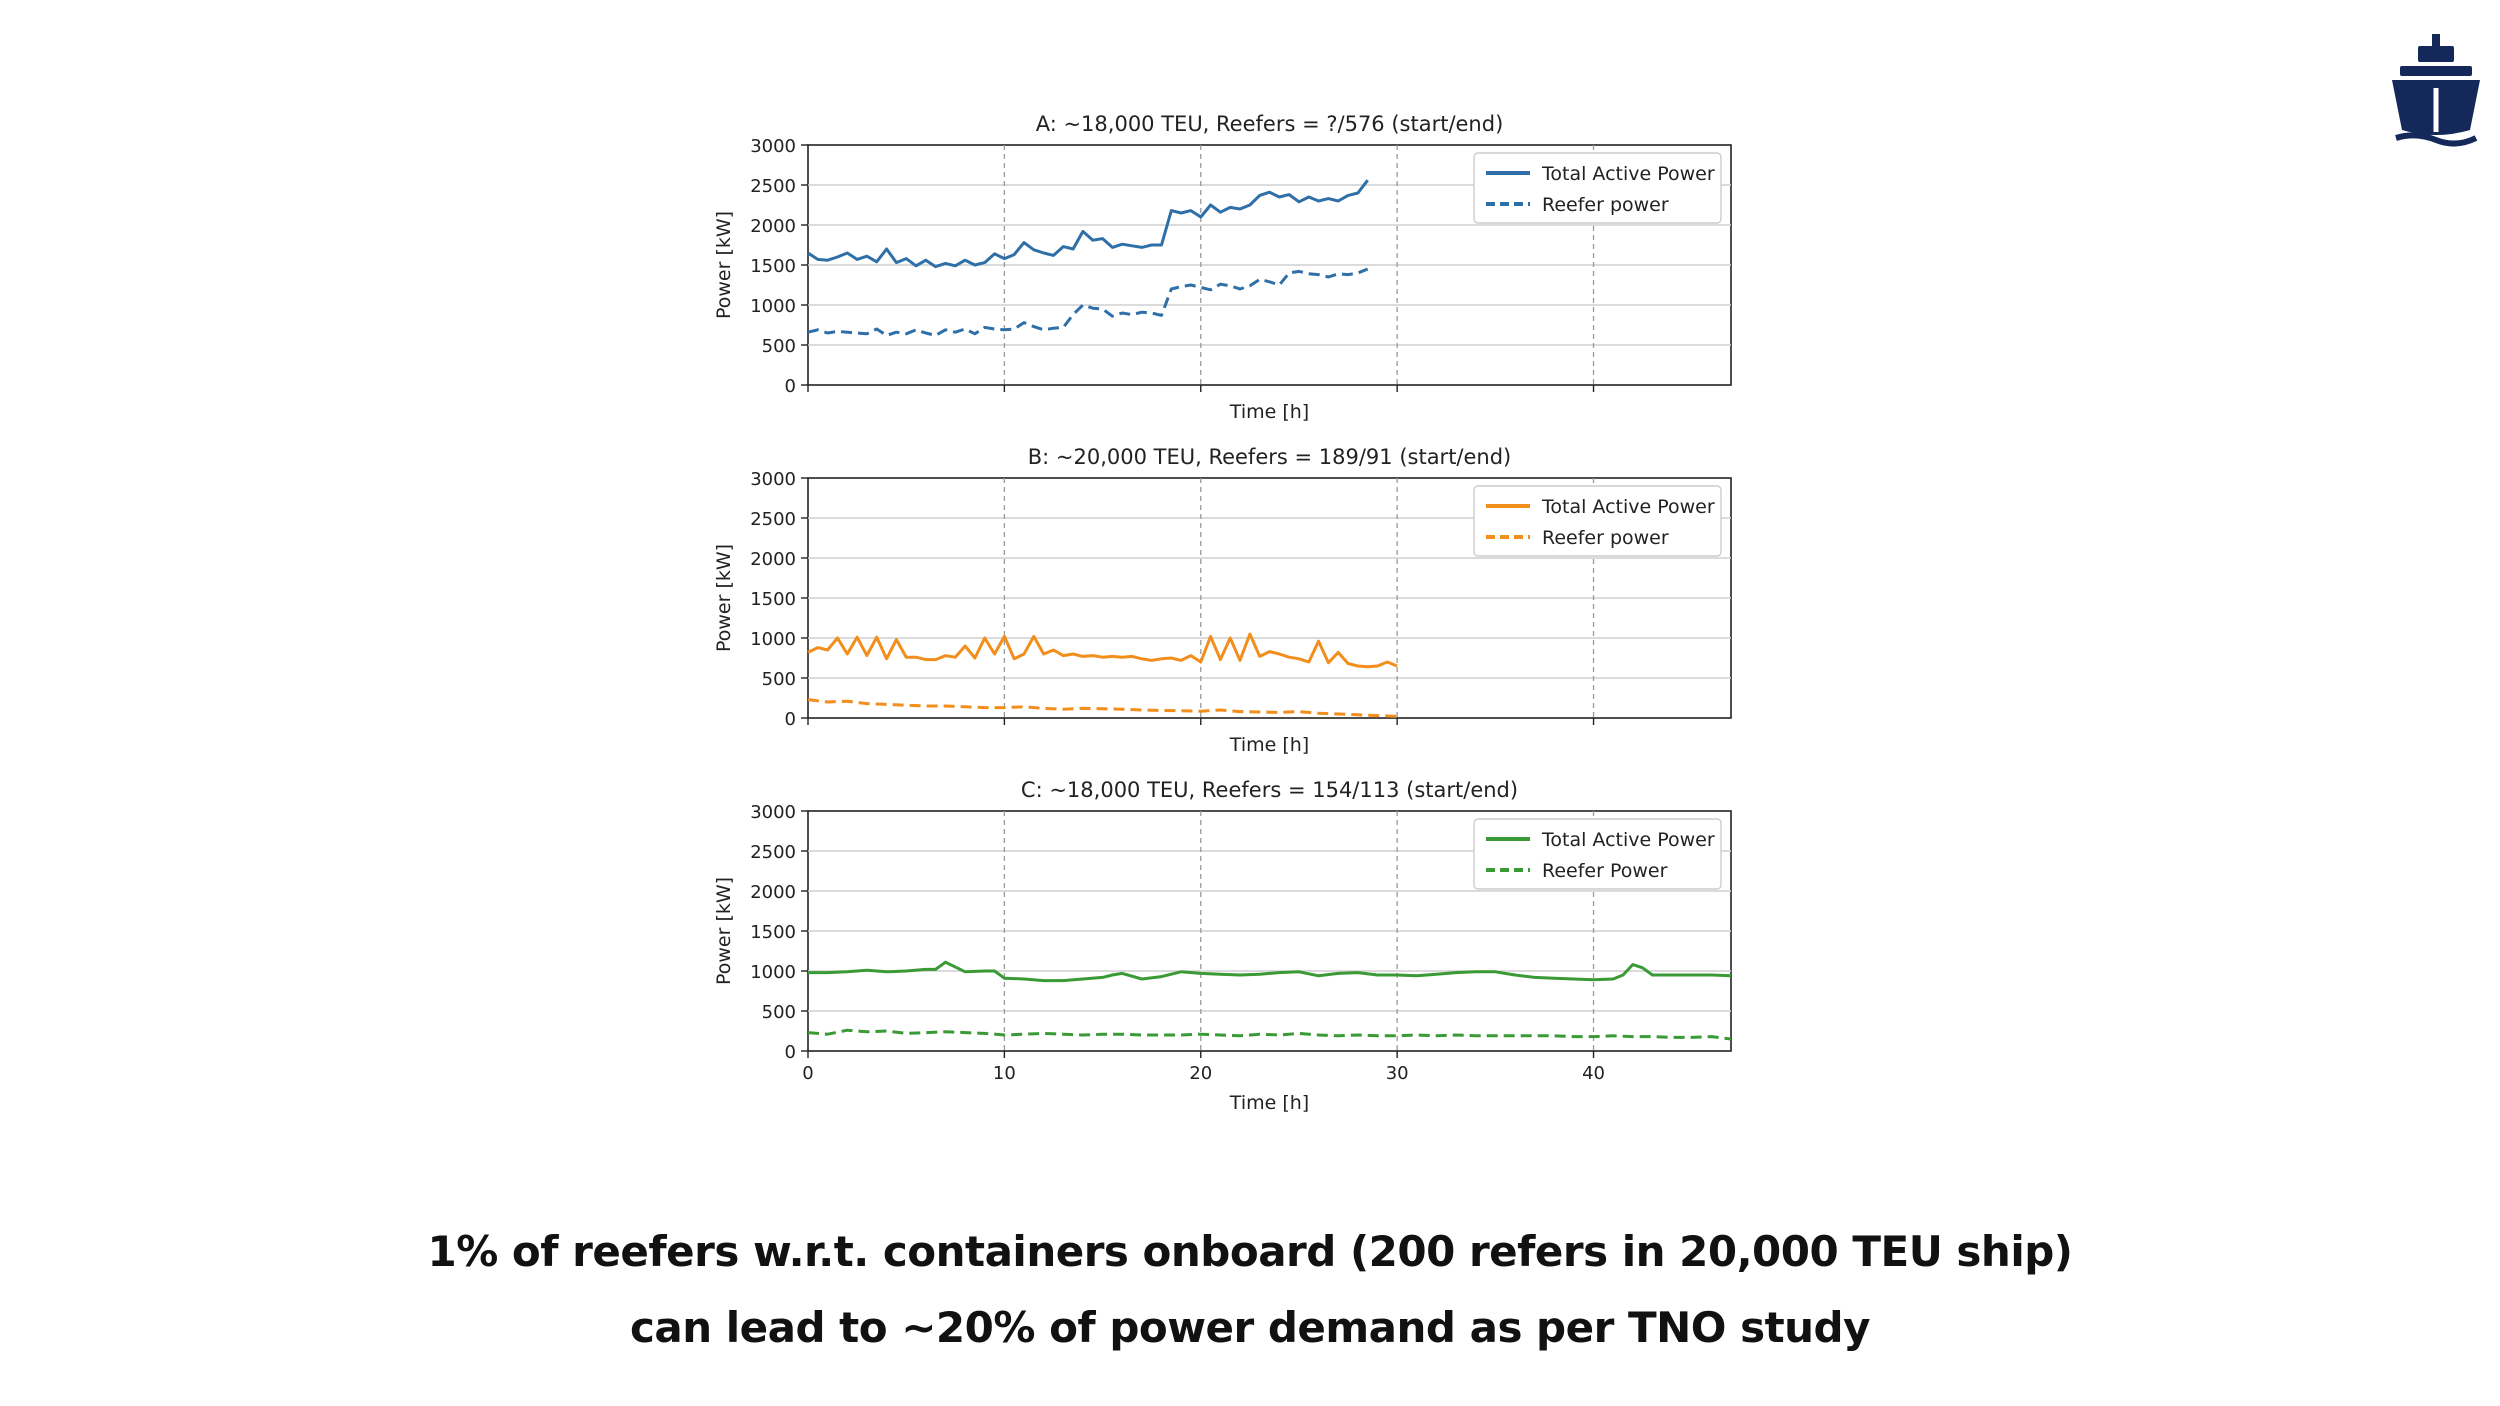  Describe the element at coordinates (1200, 1073) in the screenshot. I see `x-tick-label: 20` at that location.